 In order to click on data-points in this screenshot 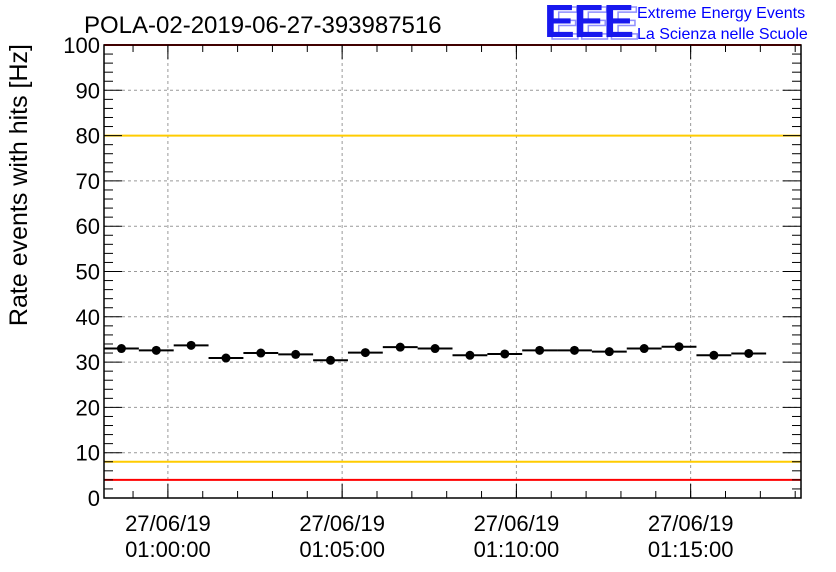, I will do `click(435, 352)`.